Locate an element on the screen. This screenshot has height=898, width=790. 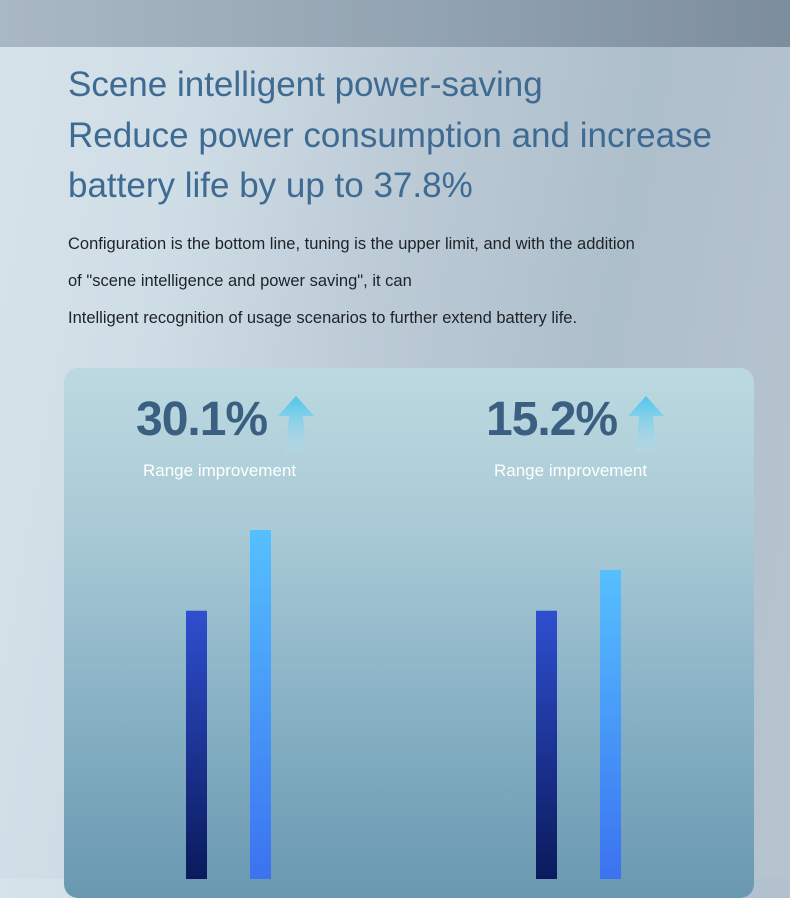
title-line-3: battery life by up to 37.8% is located at coordinates (270, 185).